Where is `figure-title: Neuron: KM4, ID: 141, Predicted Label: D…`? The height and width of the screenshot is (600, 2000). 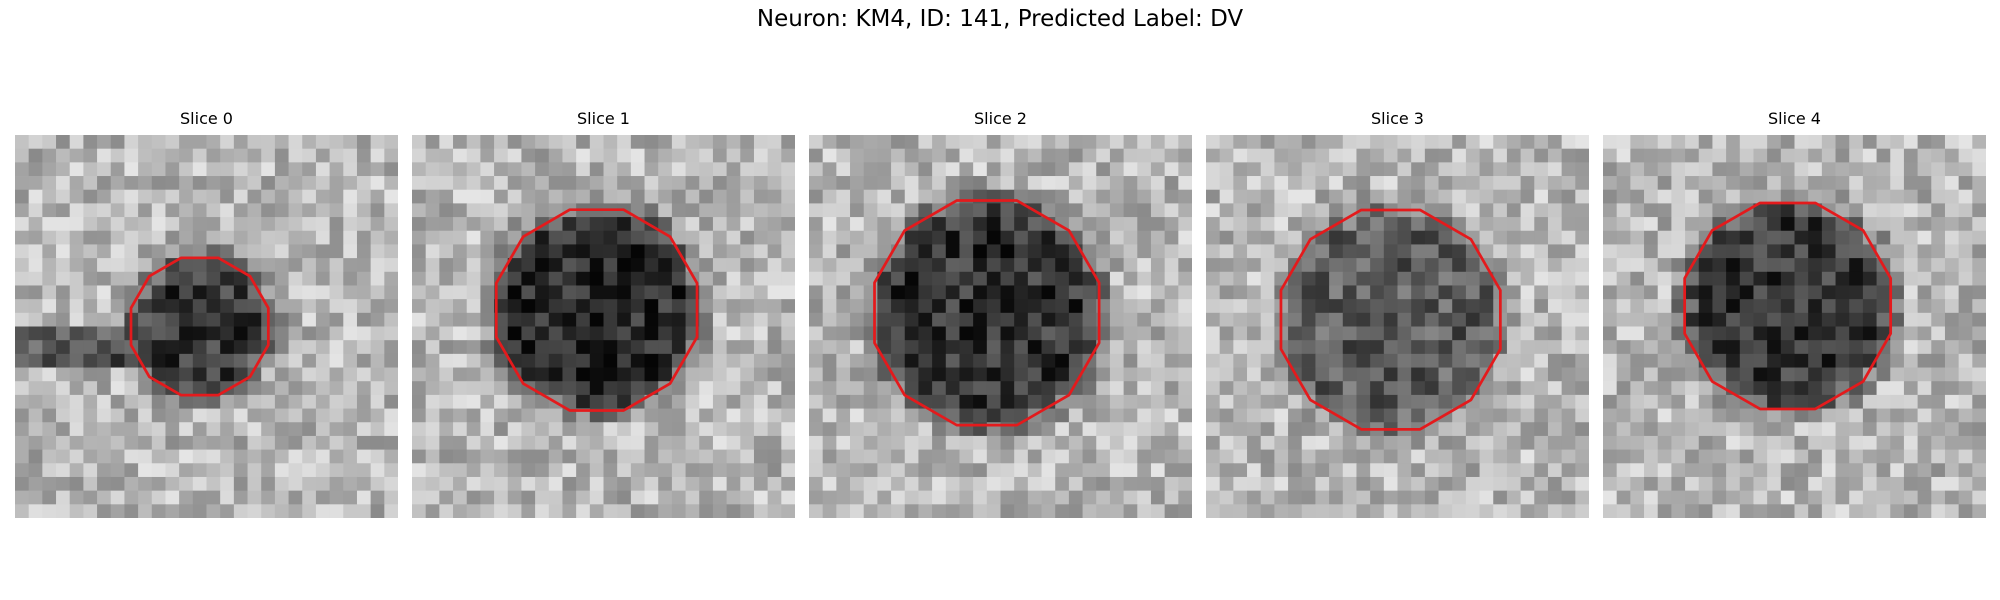
figure-title: Neuron: KM4, ID: 141, Predicted Label: D… is located at coordinates (1000, 19).